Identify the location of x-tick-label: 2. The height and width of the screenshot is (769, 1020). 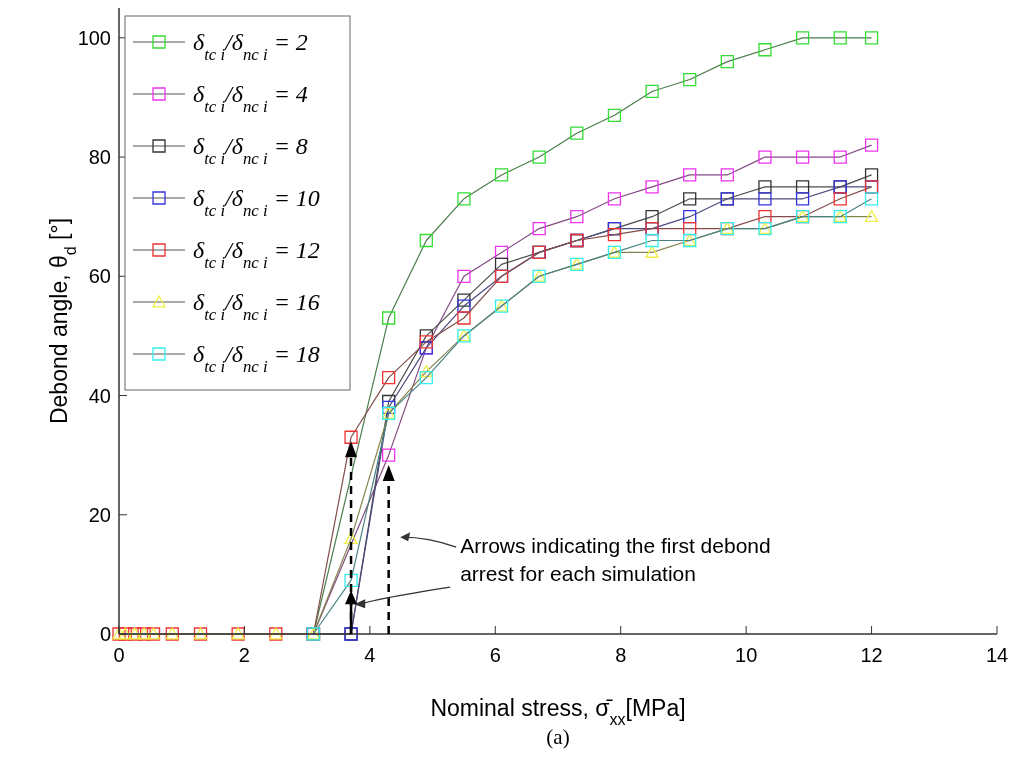
(244, 655).